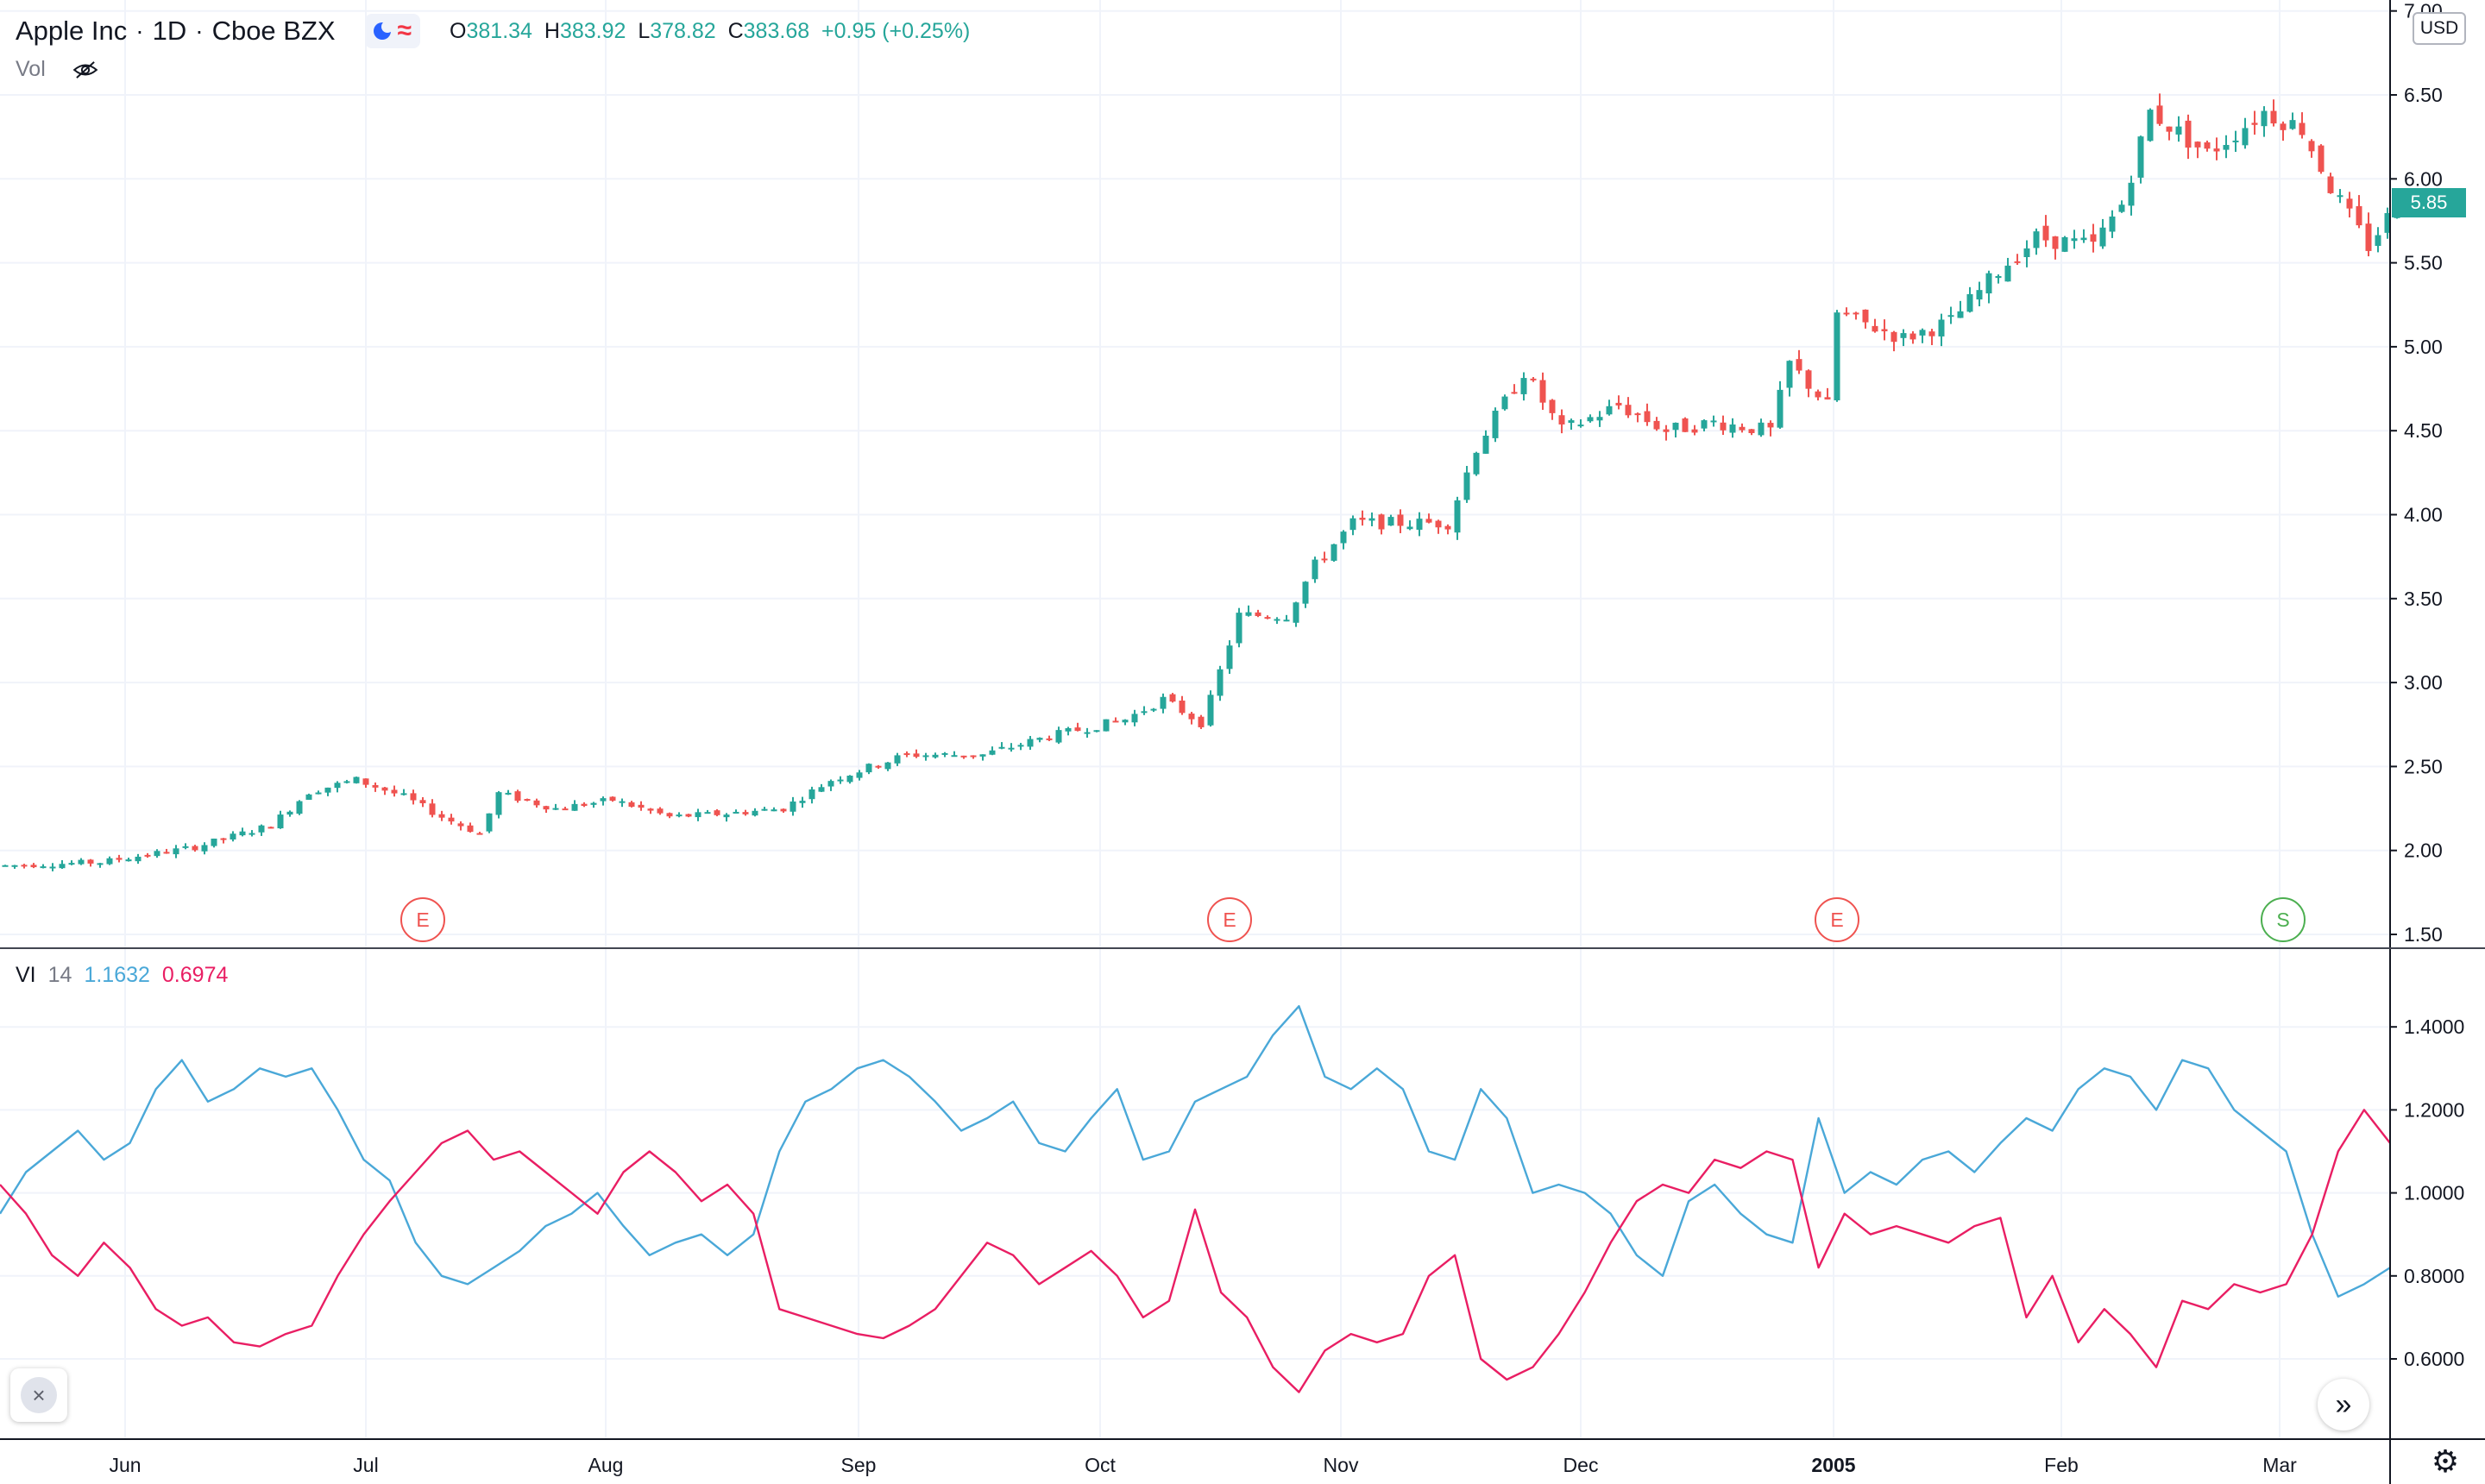 The image size is (2485, 1484). What do you see at coordinates (1833, 1465) in the screenshot?
I see `x-tick-label: 2005` at bounding box center [1833, 1465].